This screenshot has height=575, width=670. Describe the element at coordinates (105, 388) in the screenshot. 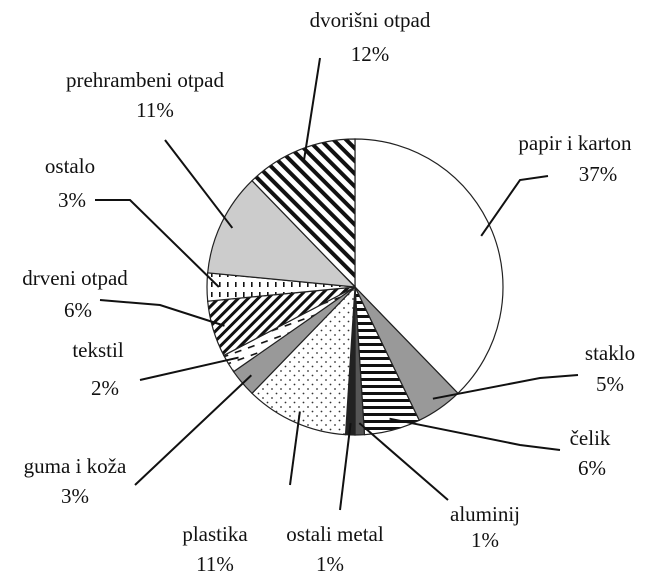

I see `slice-value-label: 2%` at that location.